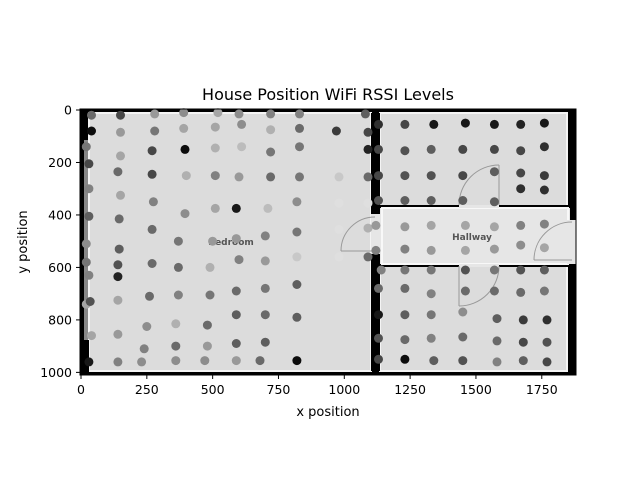 The height and width of the screenshot is (480, 640). What do you see at coordinates (68, 110) in the screenshot?
I see `y-tick-label: 0` at bounding box center [68, 110].